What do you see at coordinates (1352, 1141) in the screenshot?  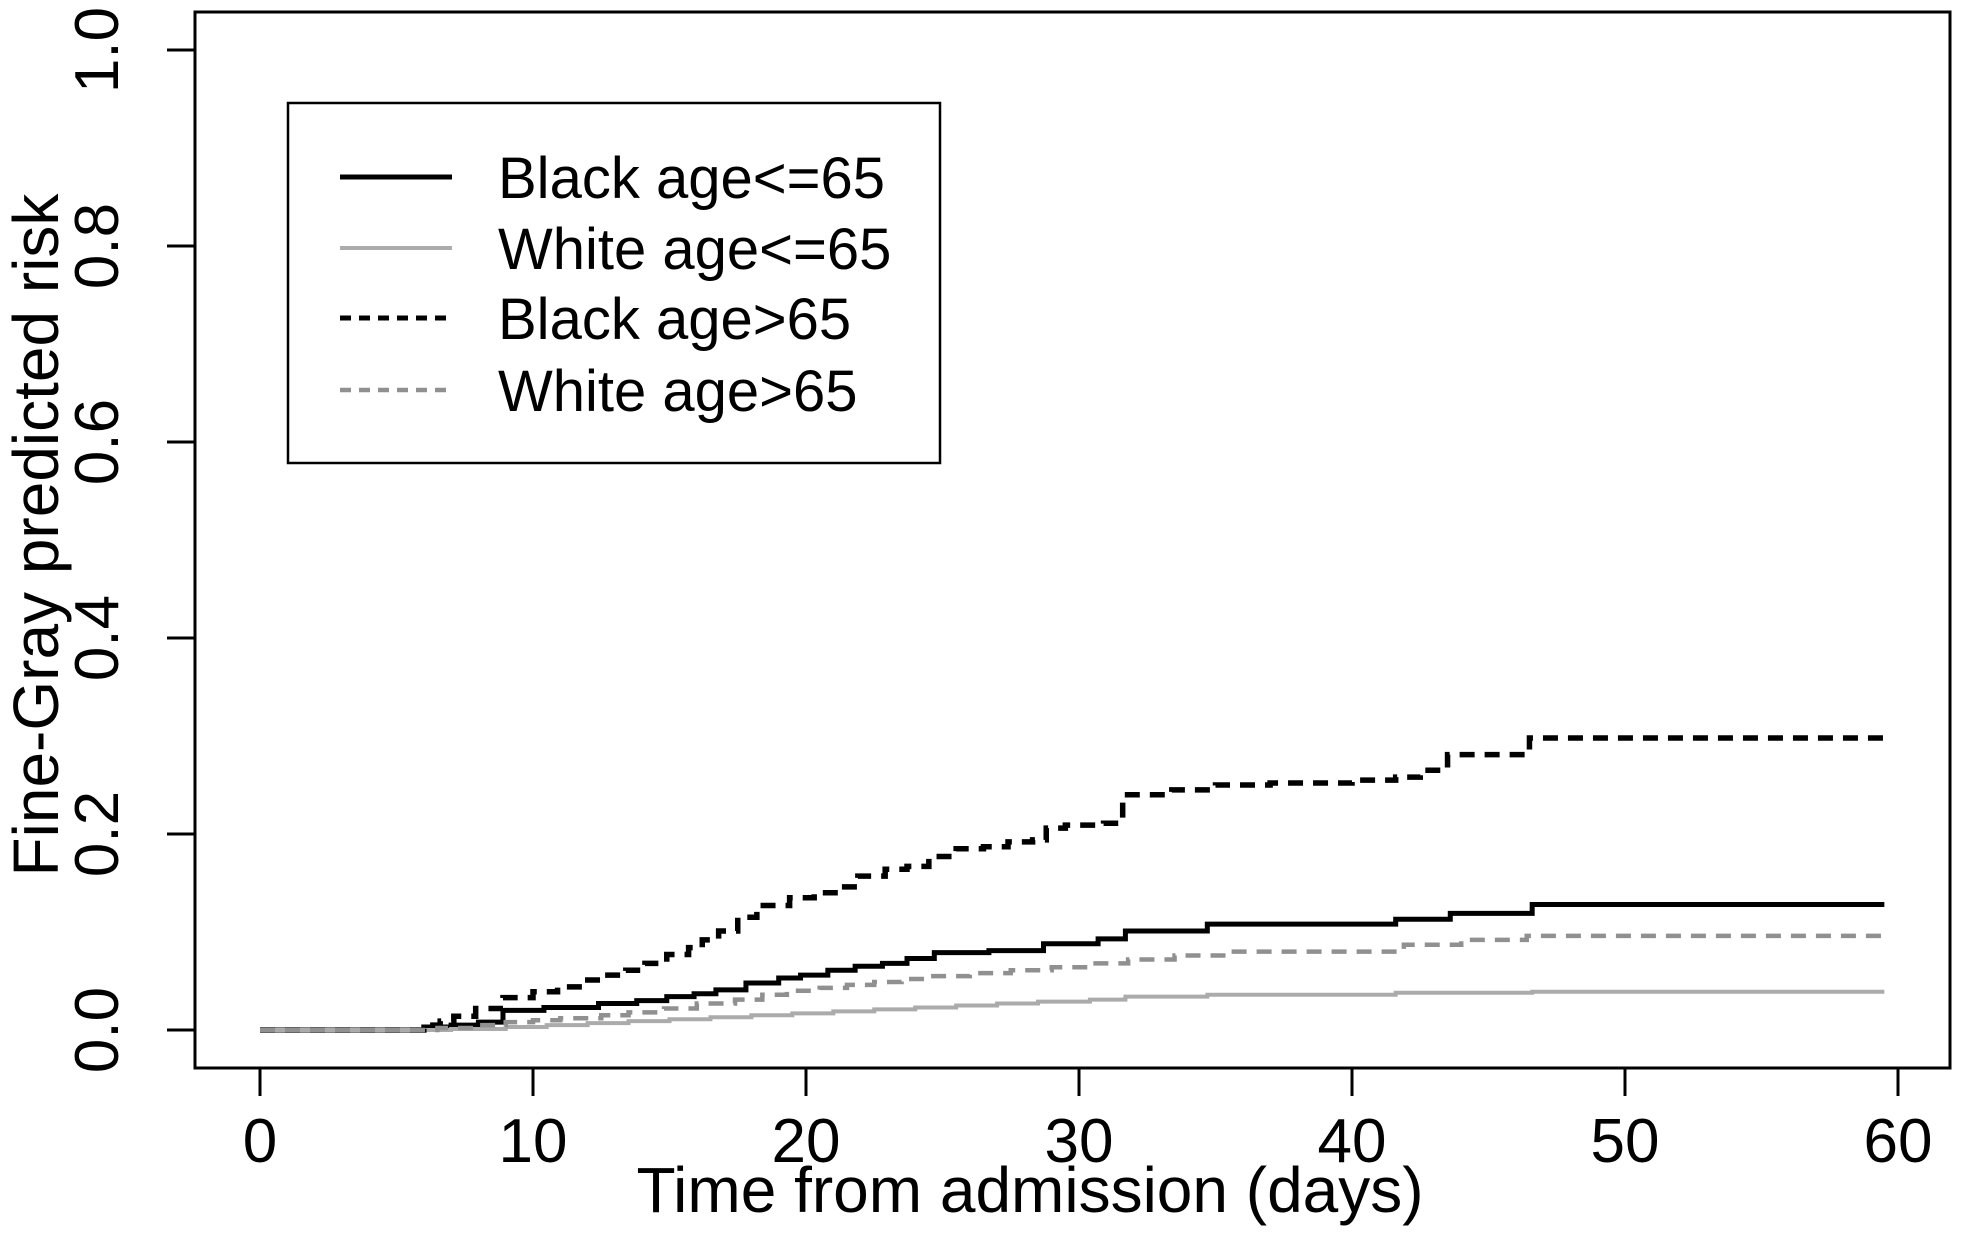 I see `x-tick-label: 40` at bounding box center [1352, 1141].